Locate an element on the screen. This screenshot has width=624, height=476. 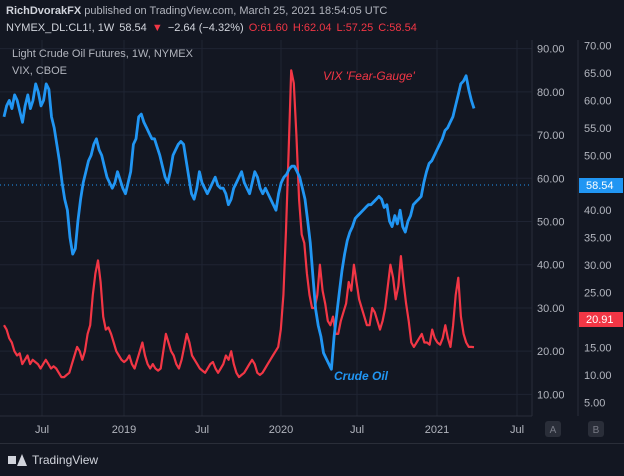
scale-button-a-label: A is located at coordinates (553, 430).